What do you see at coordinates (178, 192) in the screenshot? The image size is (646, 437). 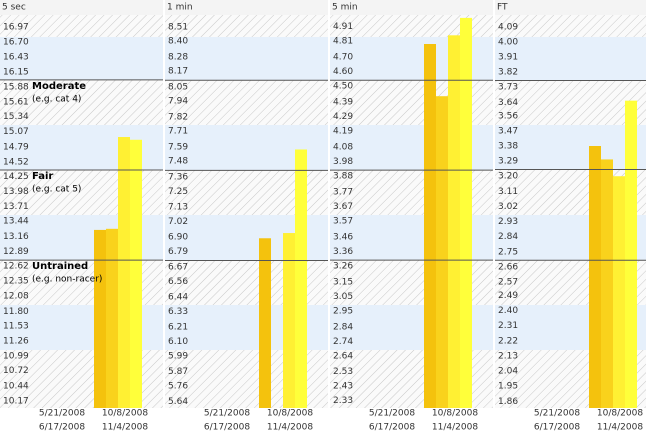 I see `y-tick-label: 7.25` at bounding box center [178, 192].